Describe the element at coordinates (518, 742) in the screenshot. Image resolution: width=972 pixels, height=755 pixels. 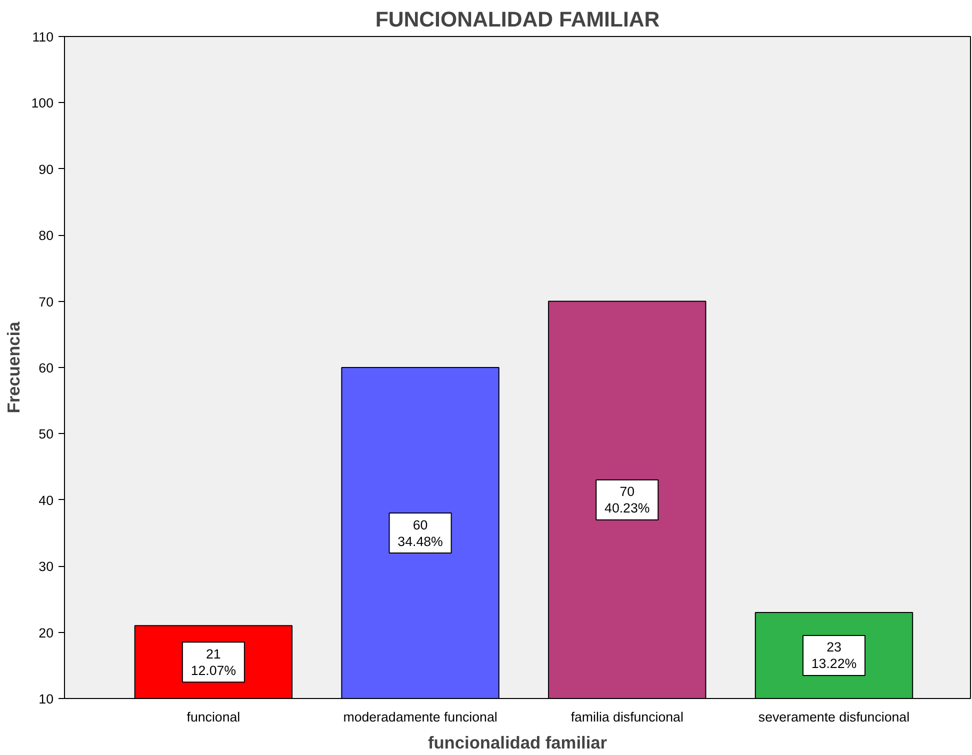
I see `x-axis-title: funcionalidad familiar` at that location.